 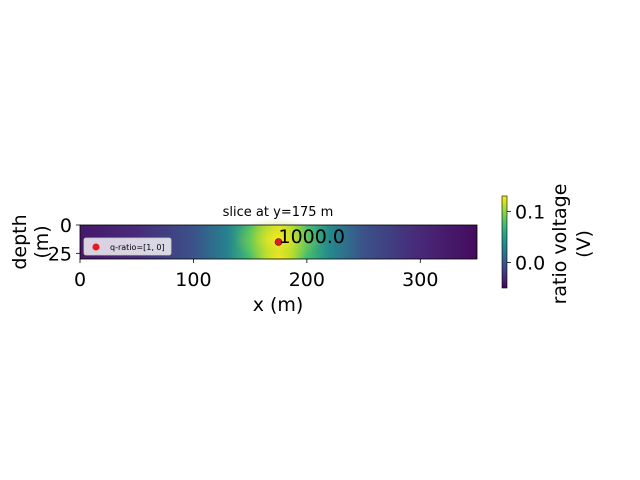 What do you see at coordinates (504, 242) in the screenshot?
I see `colorbar-scale` at bounding box center [504, 242].